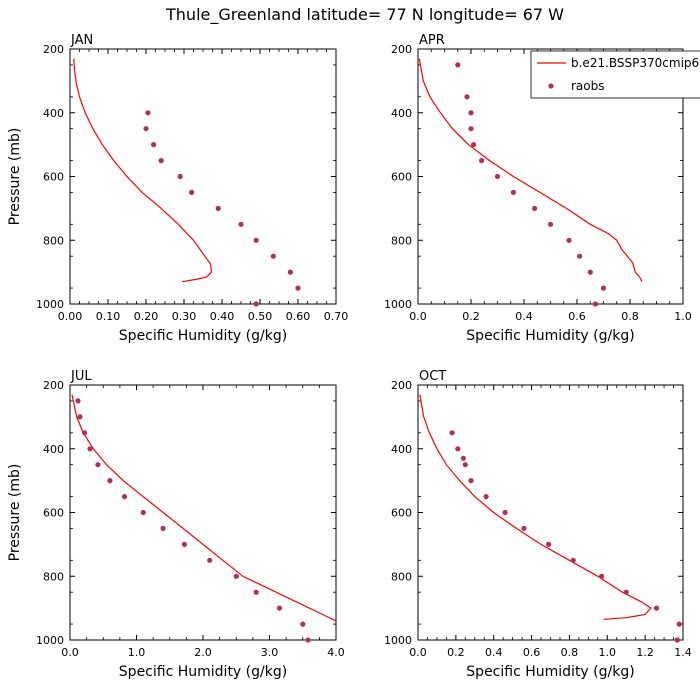 The width and height of the screenshot is (700, 700). I want to click on x-tick-label: 1.2, so click(645, 652).